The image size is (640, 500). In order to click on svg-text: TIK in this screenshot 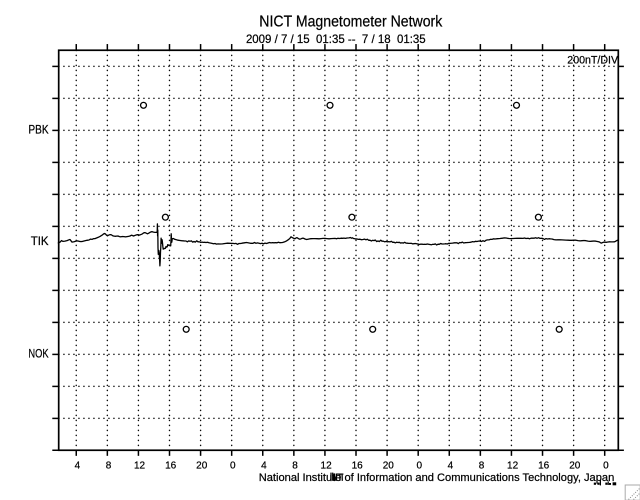, I will do `click(40, 242)`.